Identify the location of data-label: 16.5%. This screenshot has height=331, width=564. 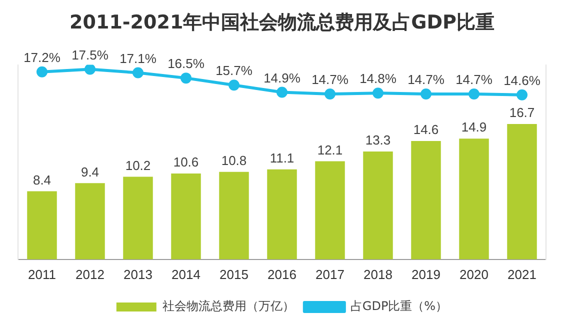
(186, 64).